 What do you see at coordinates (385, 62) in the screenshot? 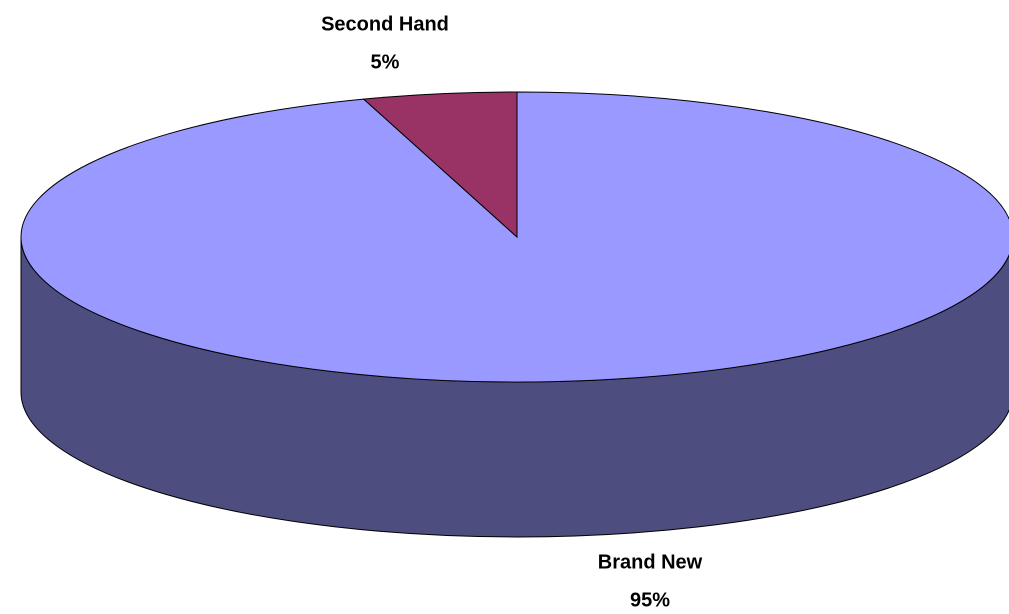
I see `slice-value-label: 5%` at bounding box center [385, 62].